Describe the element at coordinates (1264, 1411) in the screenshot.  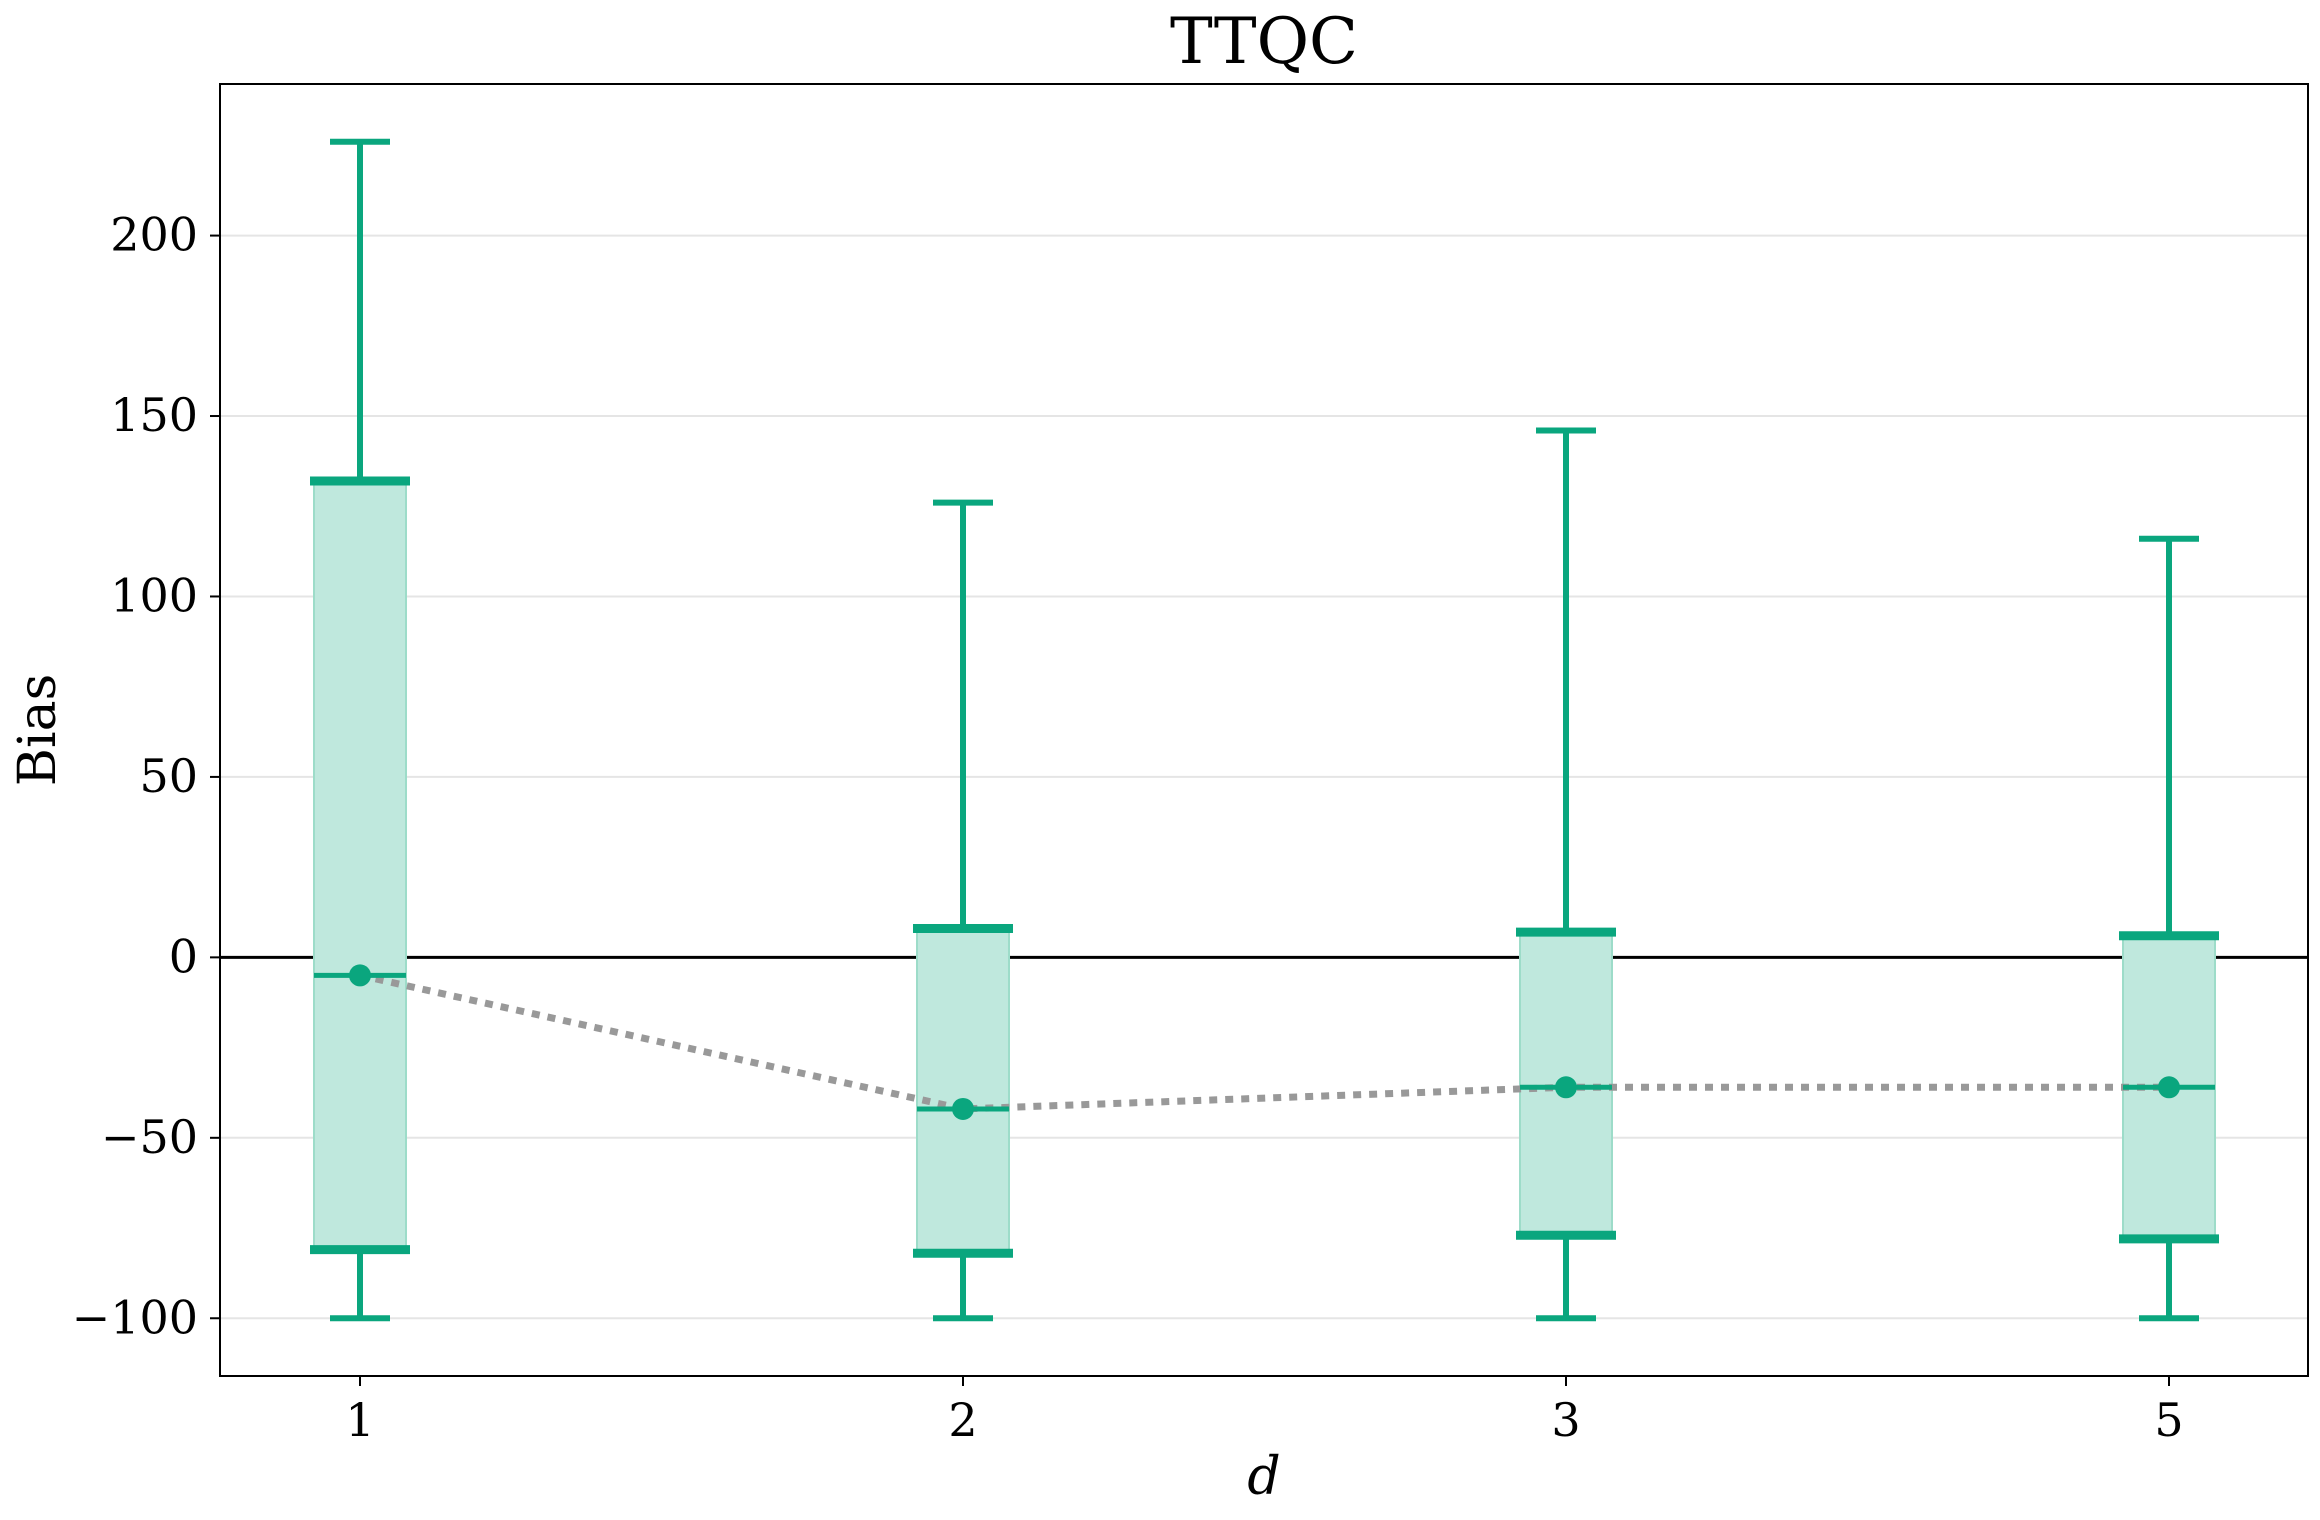
I see `x-axis-ticks: 1 2 3 5` at that location.